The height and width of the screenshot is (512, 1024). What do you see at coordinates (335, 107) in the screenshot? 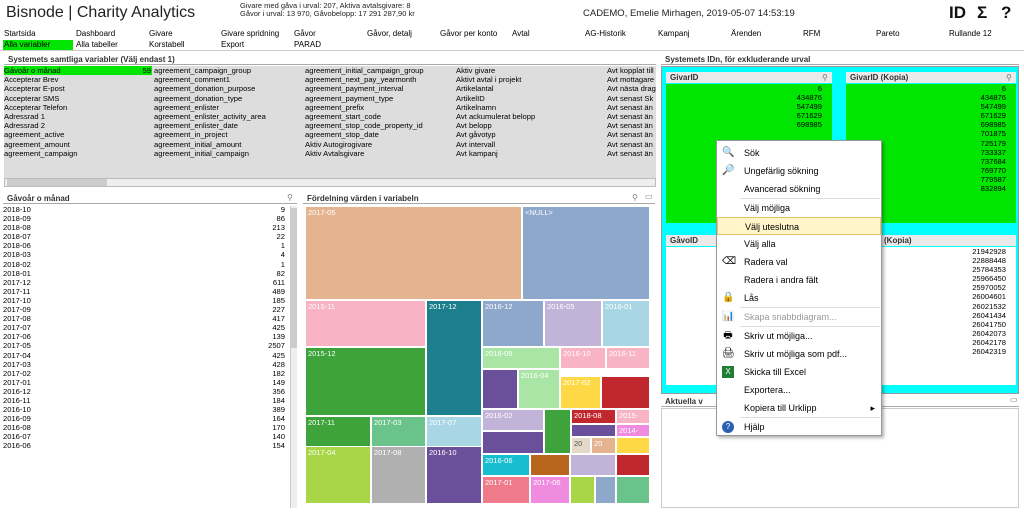
I see `list-item: agreement_prefix` at bounding box center [335, 107].